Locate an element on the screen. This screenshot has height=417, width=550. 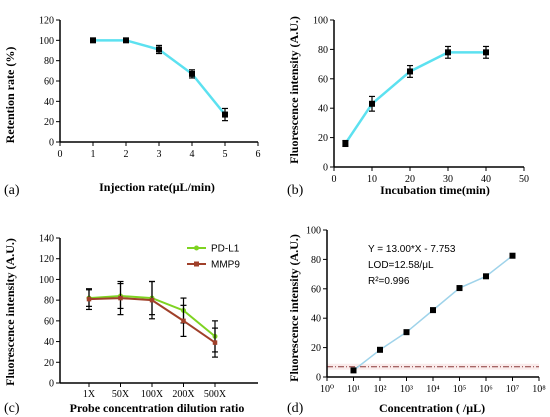
panel-c-y-tick-label: 120 is located at coordinates (46, 259).